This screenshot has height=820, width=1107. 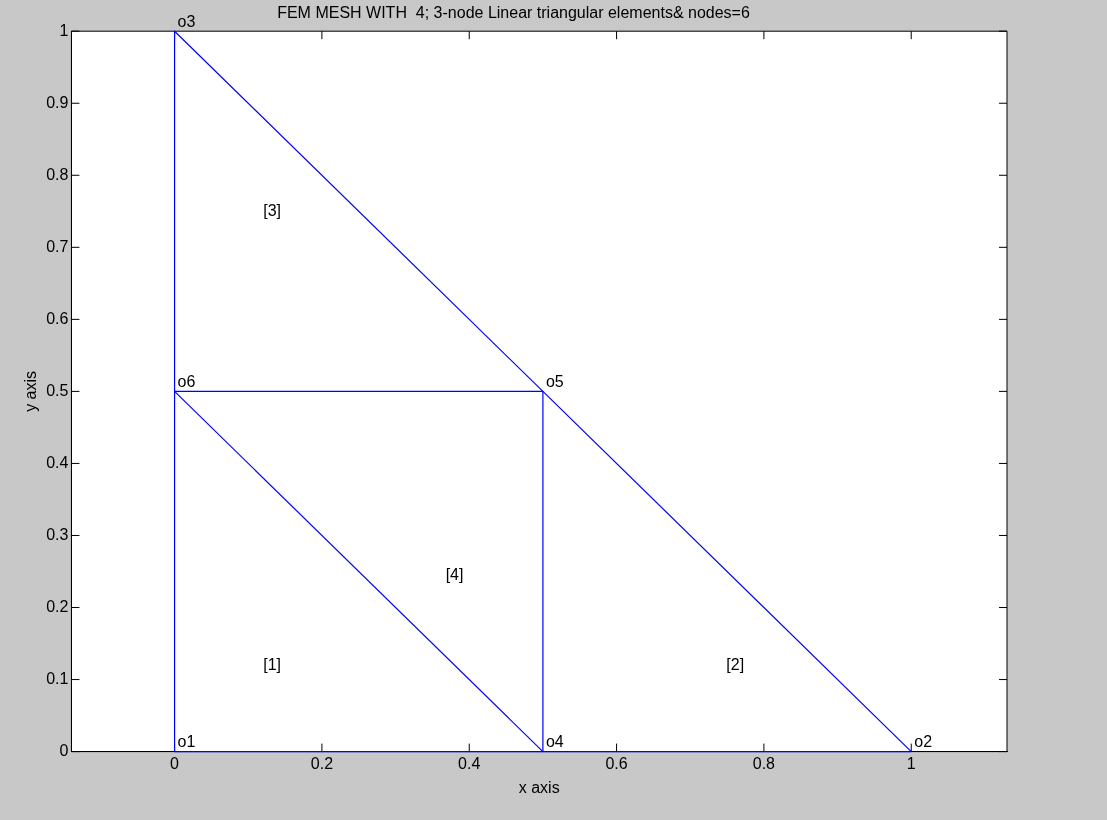 What do you see at coordinates (554, 742) in the screenshot?
I see `annotation: o4` at bounding box center [554, 742].